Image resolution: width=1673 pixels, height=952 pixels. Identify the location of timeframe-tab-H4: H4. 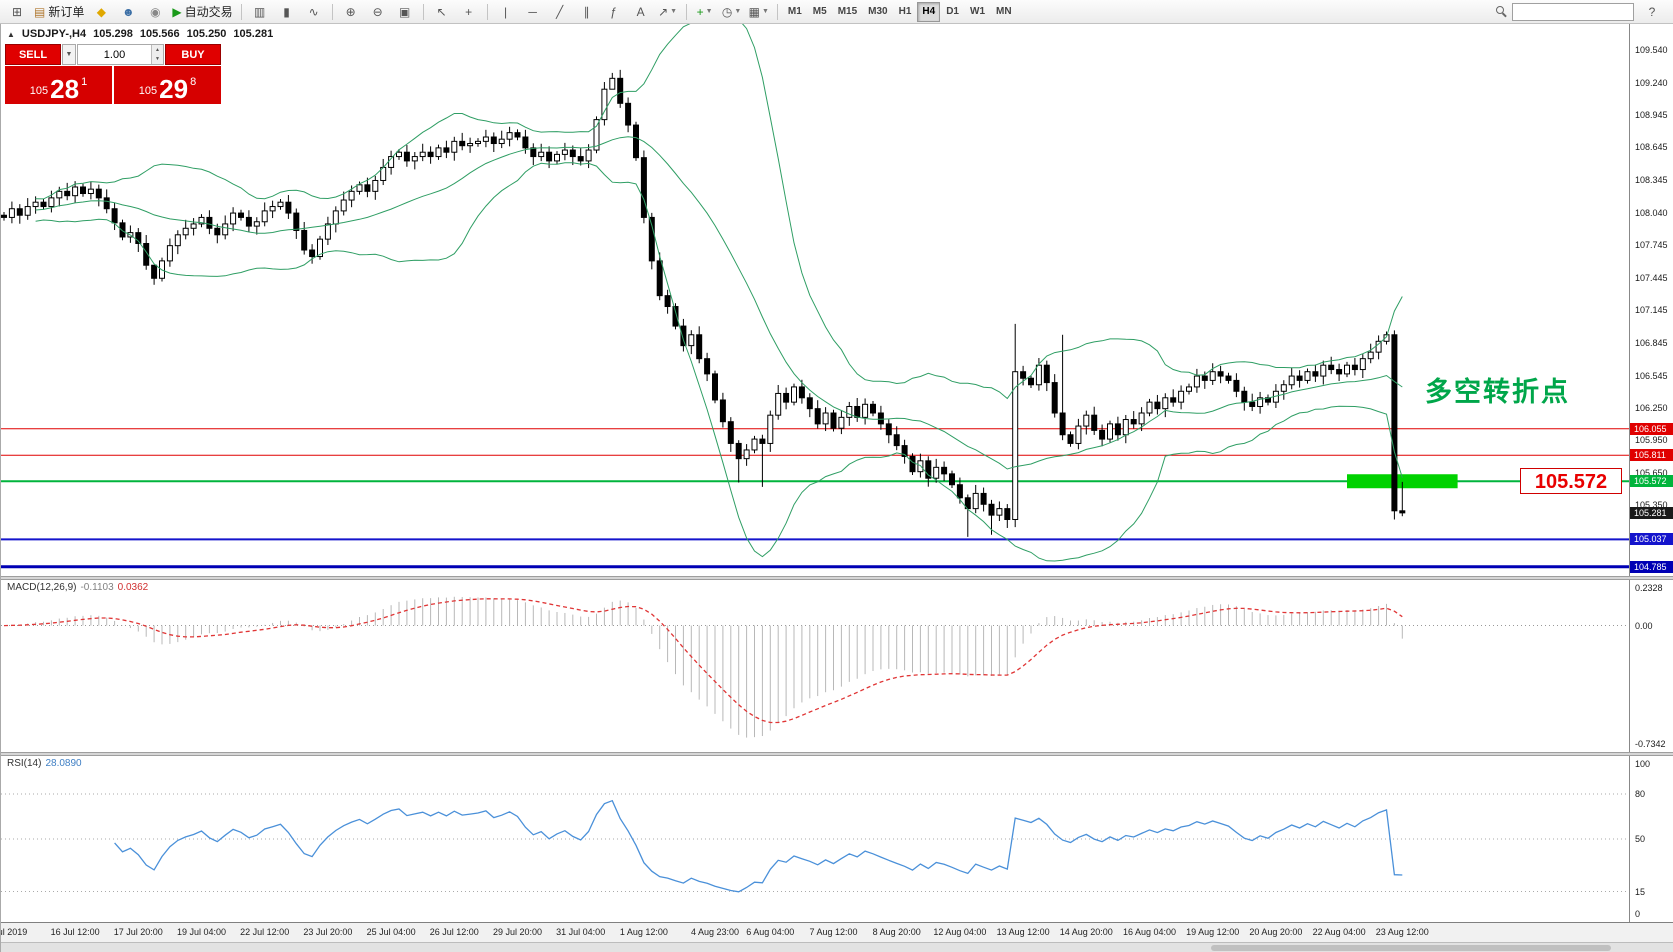
(929, 11).